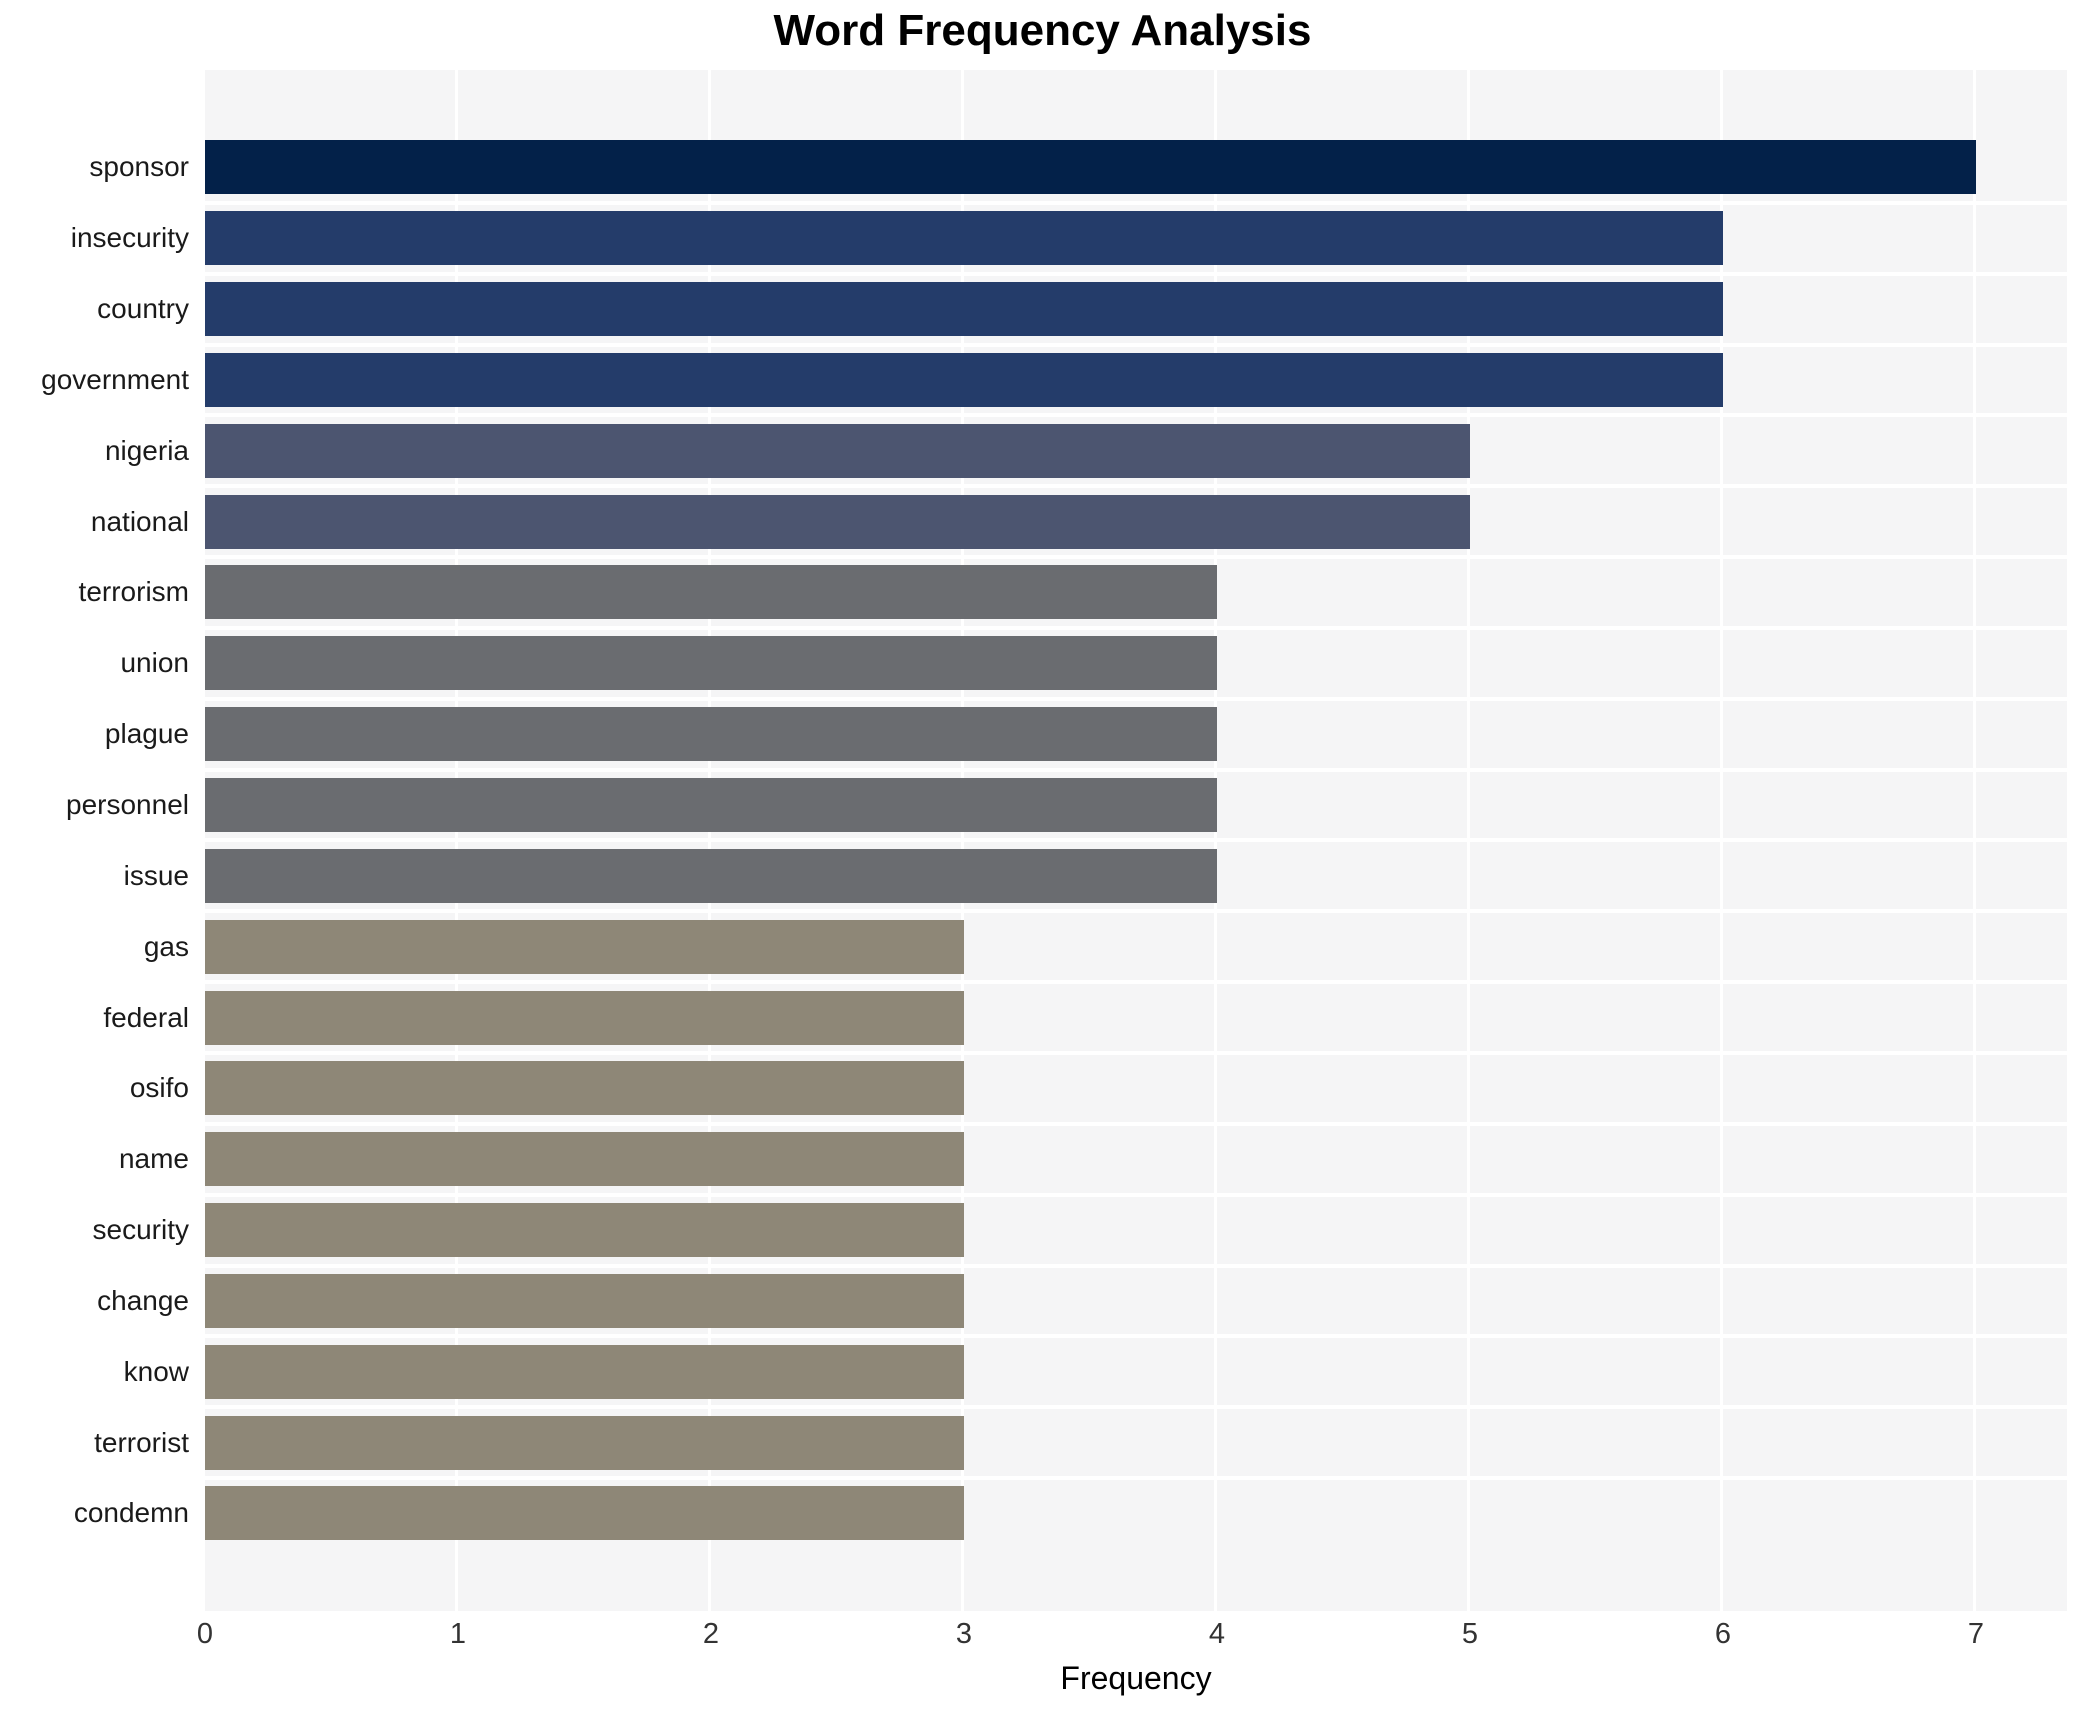  What do you see at coordinates (1095, 1369) in the screenshot?
I see `bar-row: know` at bounding box center [1095, 1369].